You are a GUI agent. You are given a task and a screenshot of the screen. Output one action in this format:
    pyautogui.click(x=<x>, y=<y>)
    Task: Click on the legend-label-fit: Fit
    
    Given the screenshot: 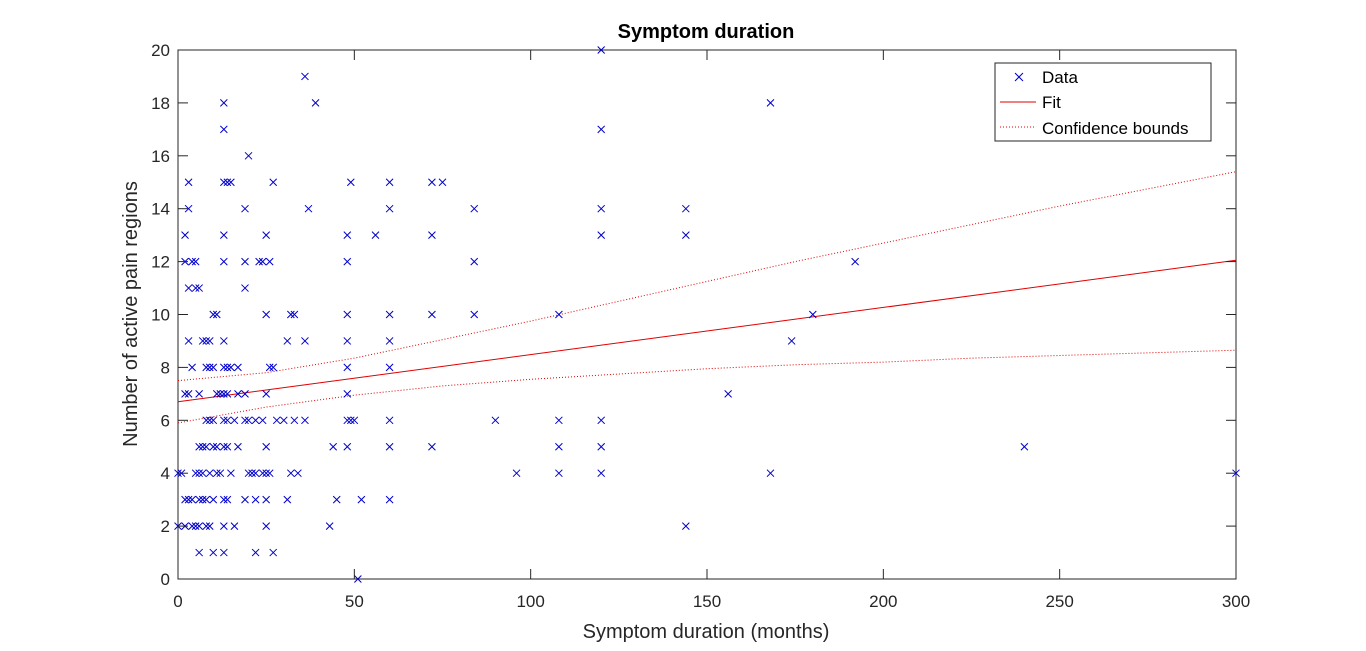 What is the action you would take?
    pyautogui.click(x=1051, y=102)
    